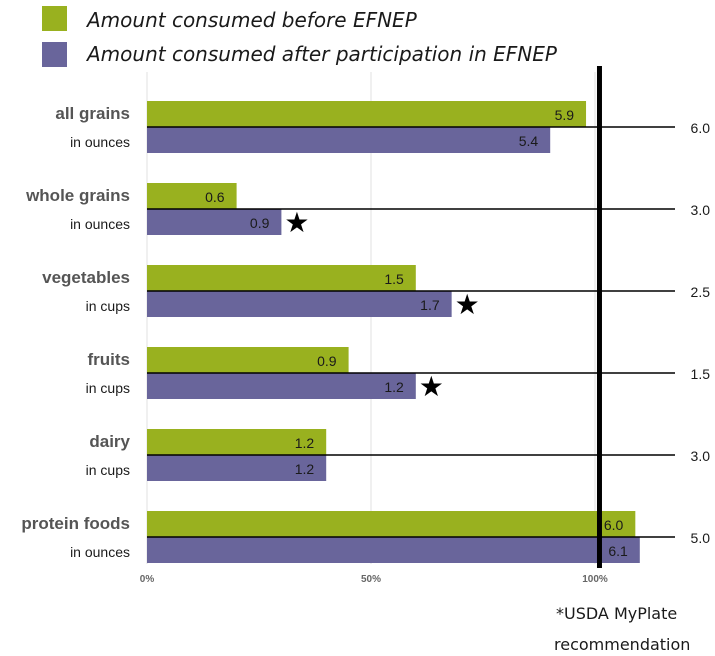  What do you see at coordinates (622, 644) in the screenshot?
I see `note-line-2: recommendation` at bounding box center [622, 644].